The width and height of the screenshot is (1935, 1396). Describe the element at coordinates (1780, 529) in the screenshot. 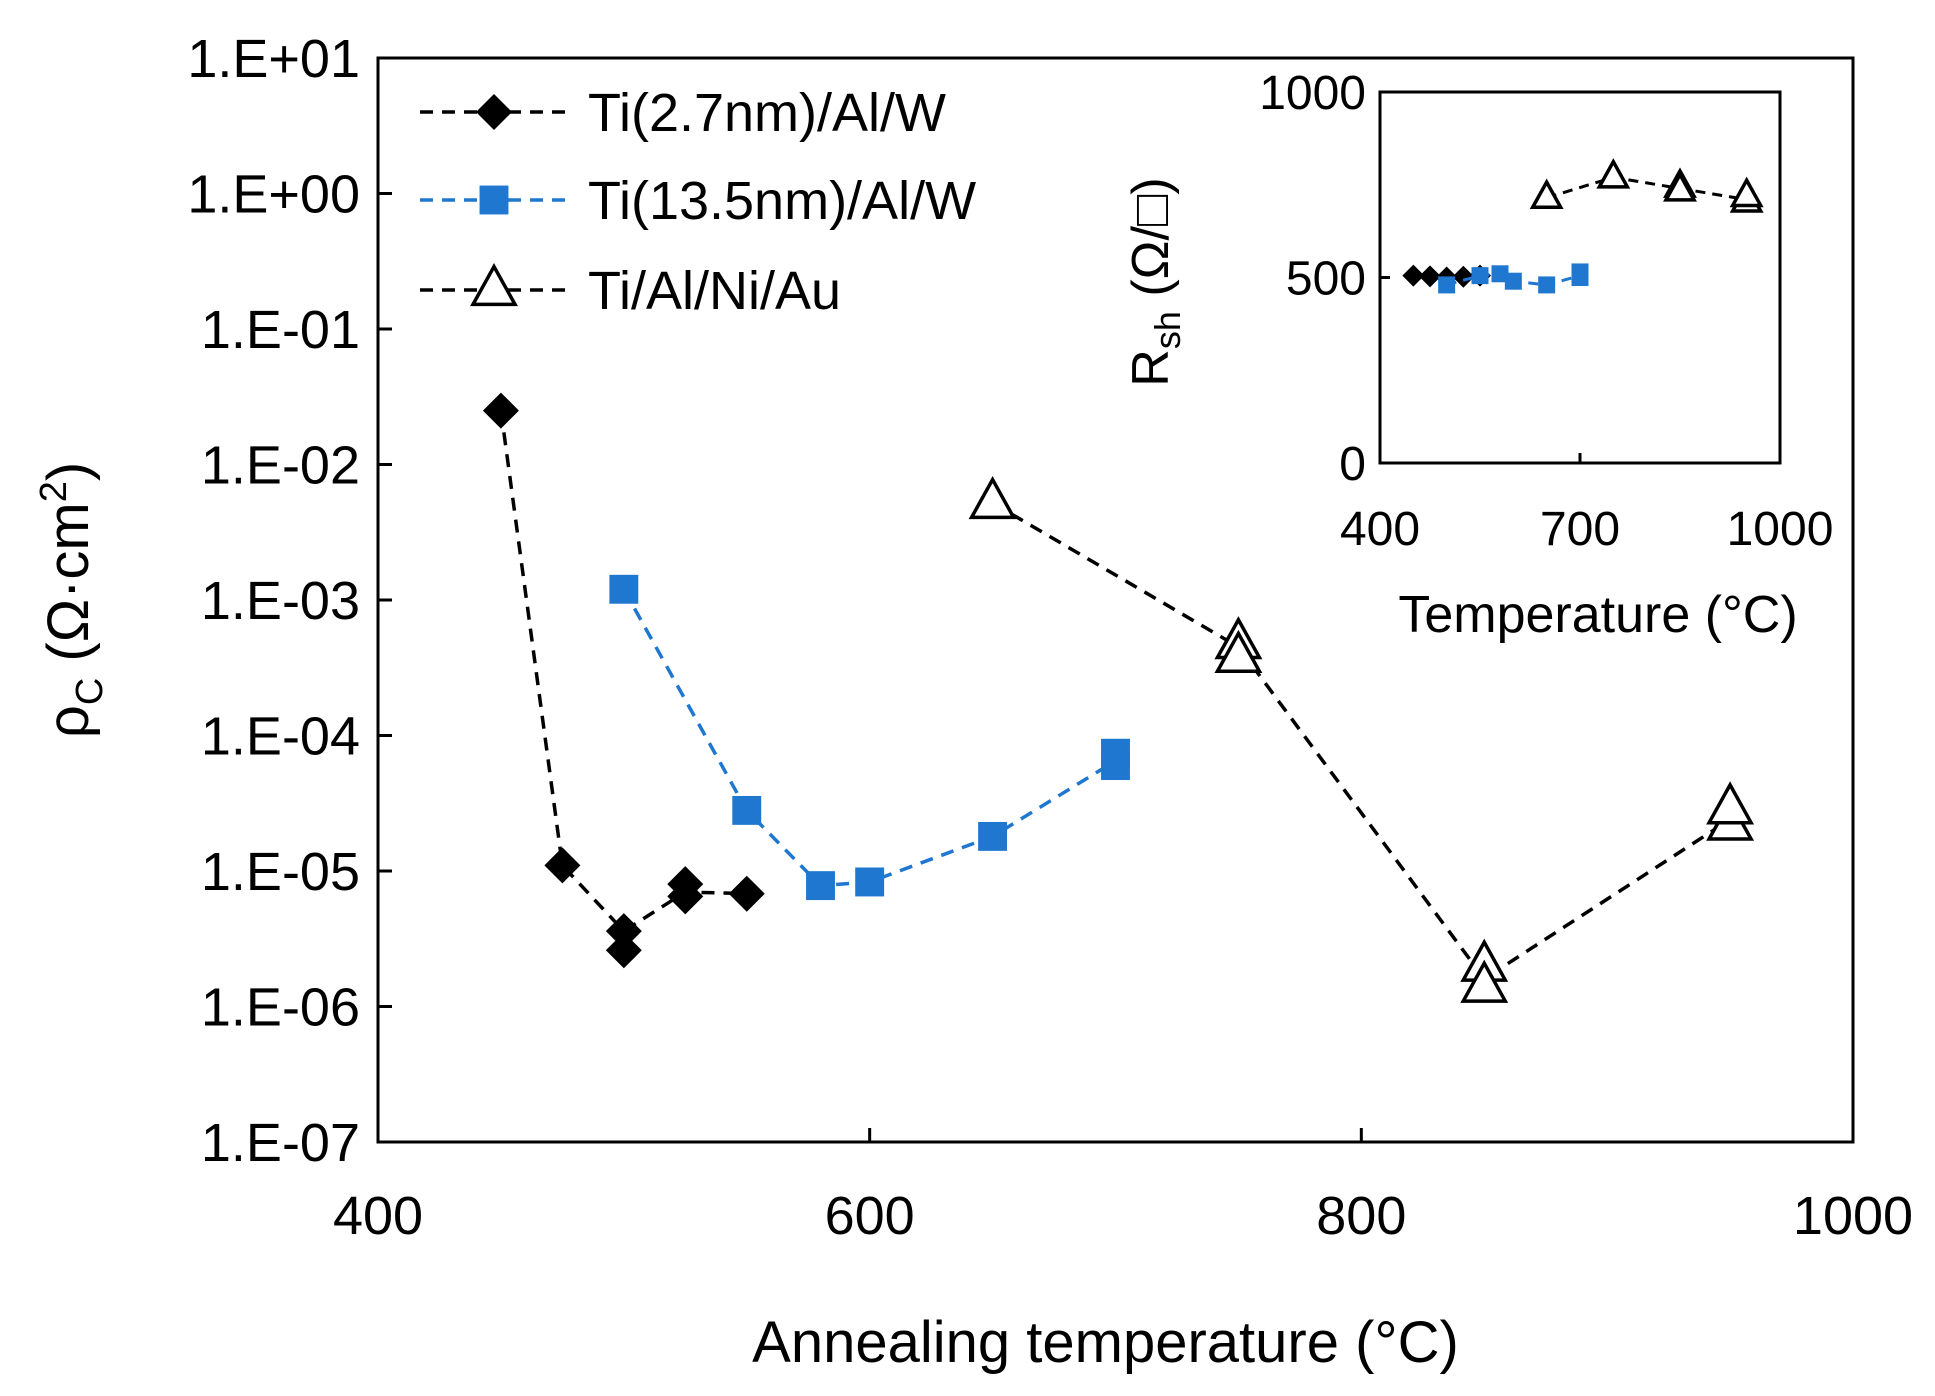

I see `inset-x-tick-label: 1000` at that location.